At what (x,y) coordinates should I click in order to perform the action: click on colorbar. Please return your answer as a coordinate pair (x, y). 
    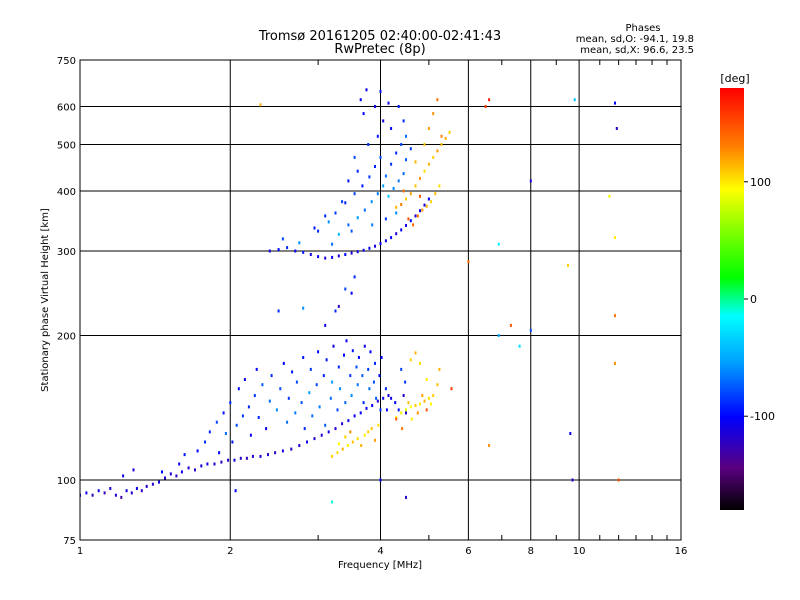
    Looking at the image, I should click on (732, 299).